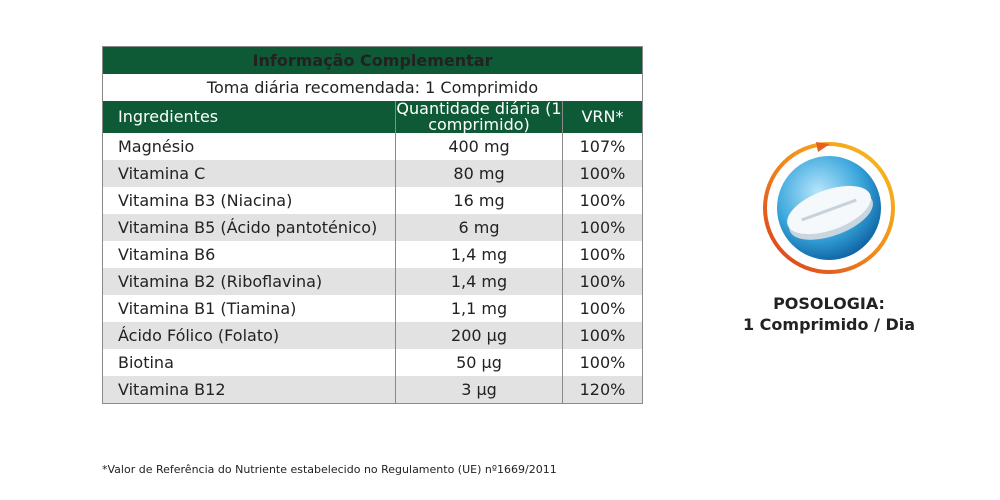  I want to click on table-row: Vitamina C 80 mg 100%, so click(372, 173).